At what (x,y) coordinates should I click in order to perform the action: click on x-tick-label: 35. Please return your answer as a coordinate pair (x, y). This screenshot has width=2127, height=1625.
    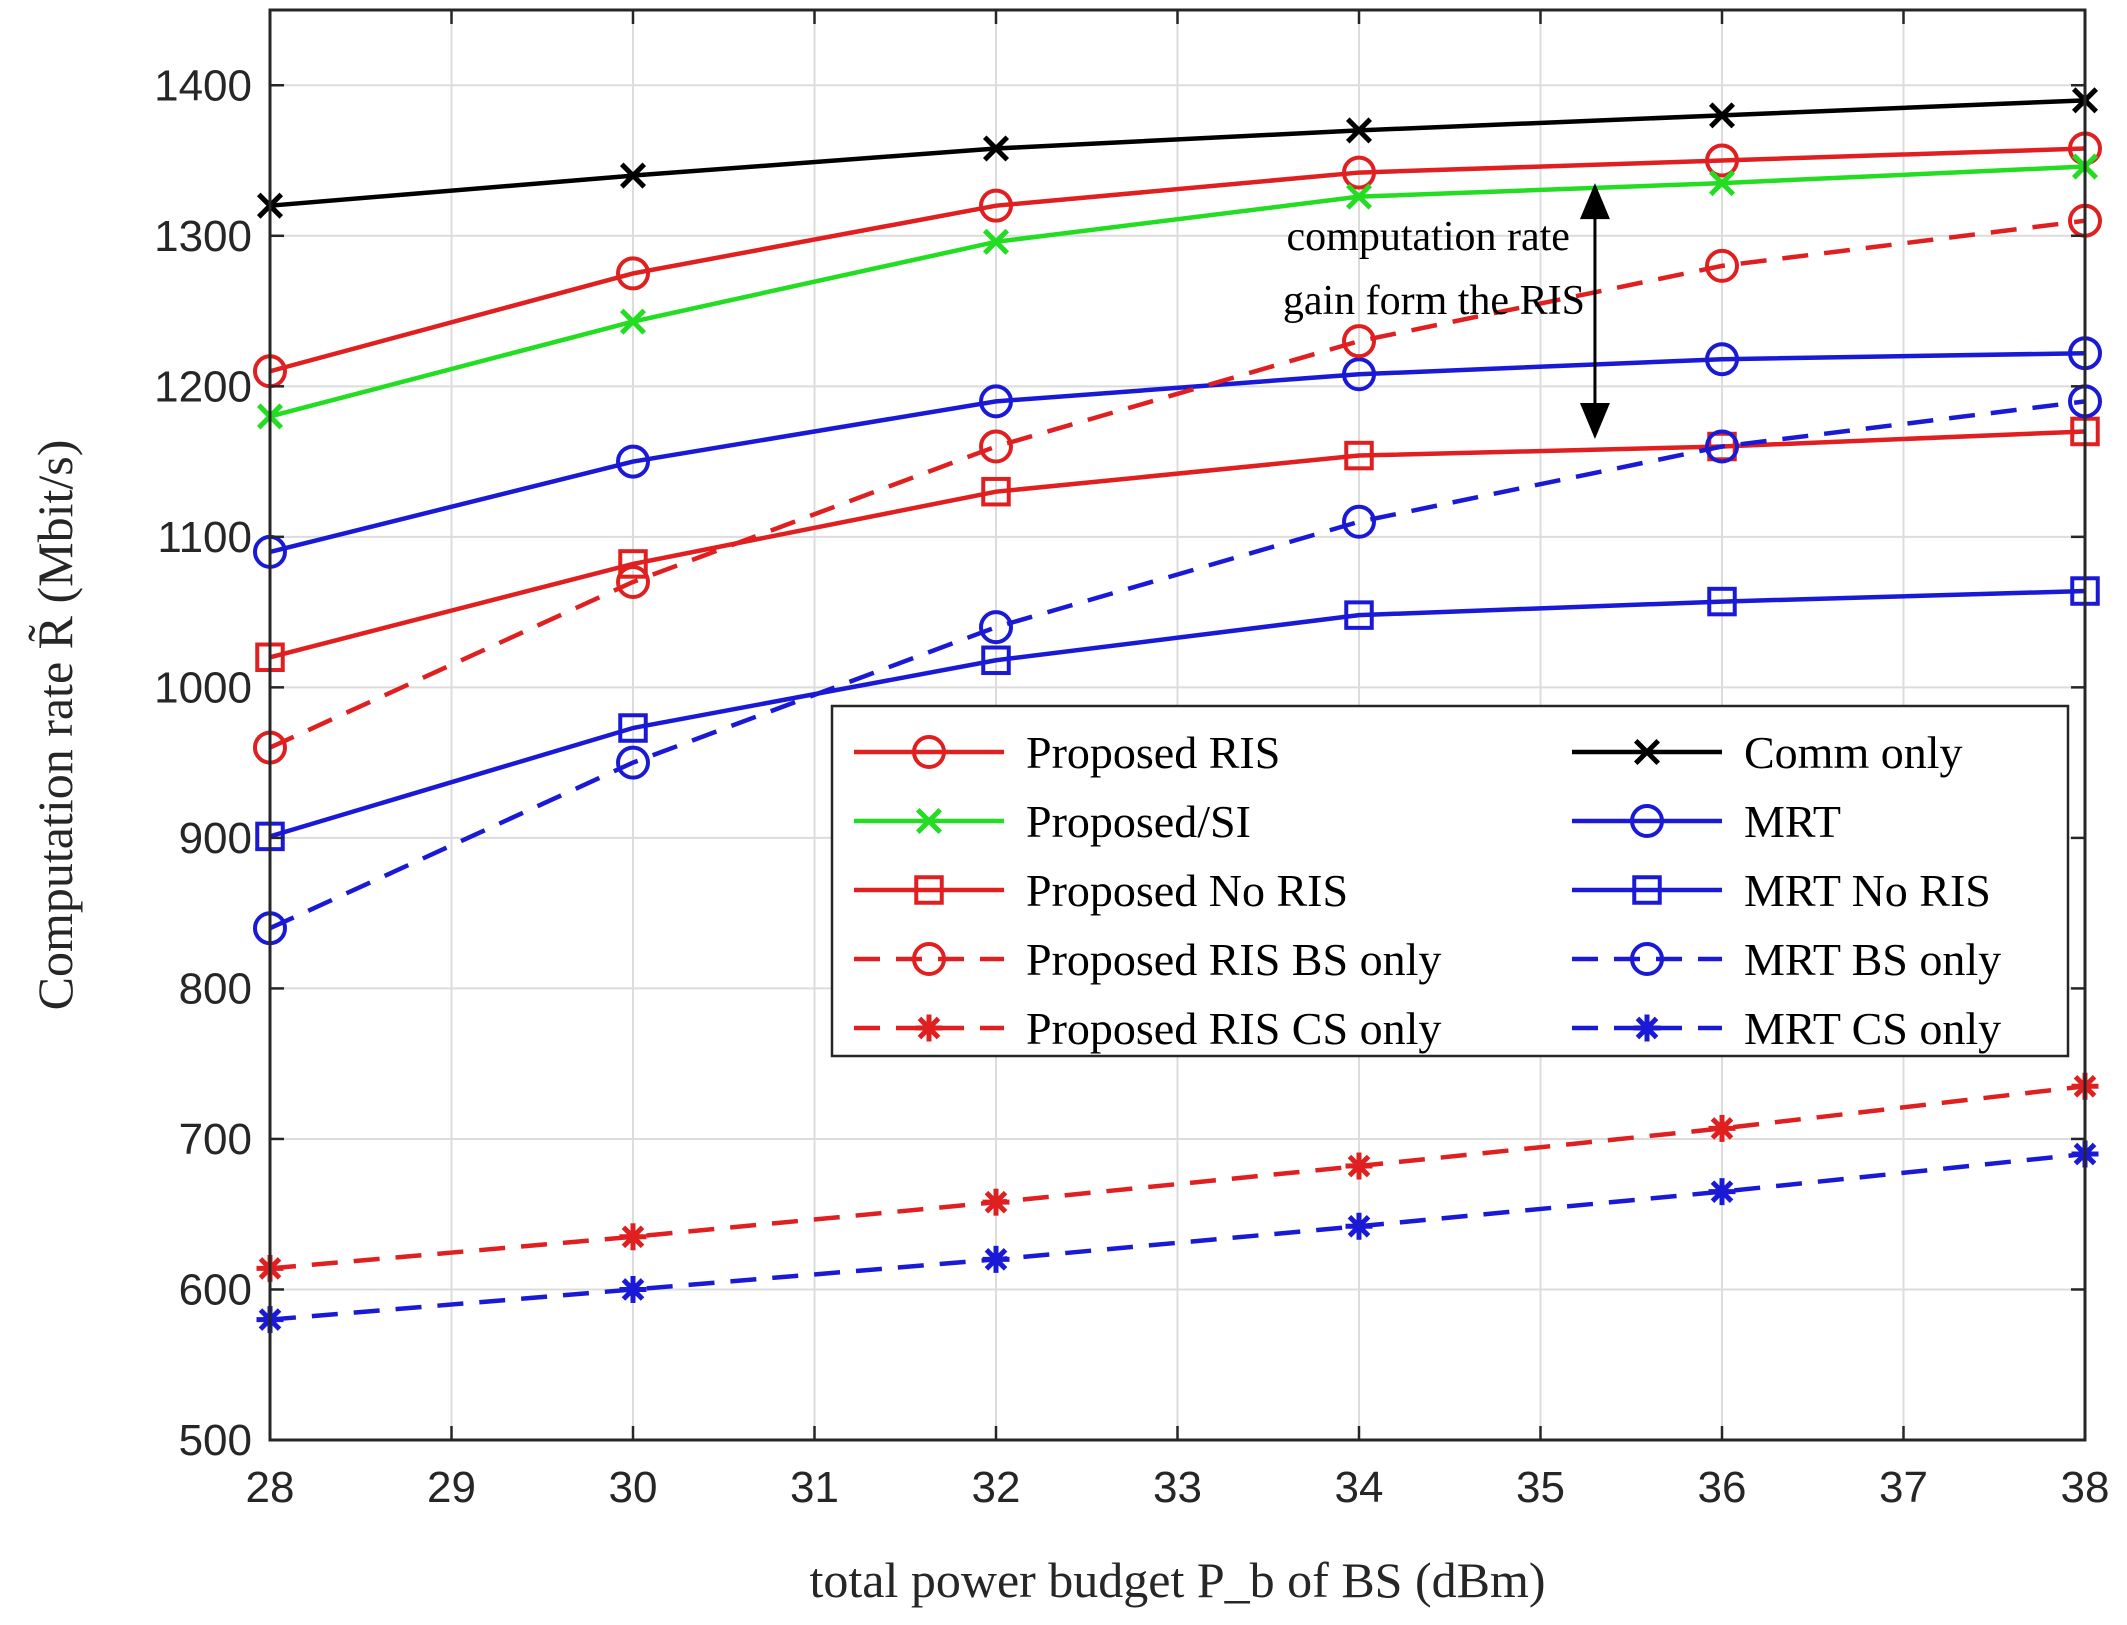
    Looking at the image, I should click on (1540, 1487).